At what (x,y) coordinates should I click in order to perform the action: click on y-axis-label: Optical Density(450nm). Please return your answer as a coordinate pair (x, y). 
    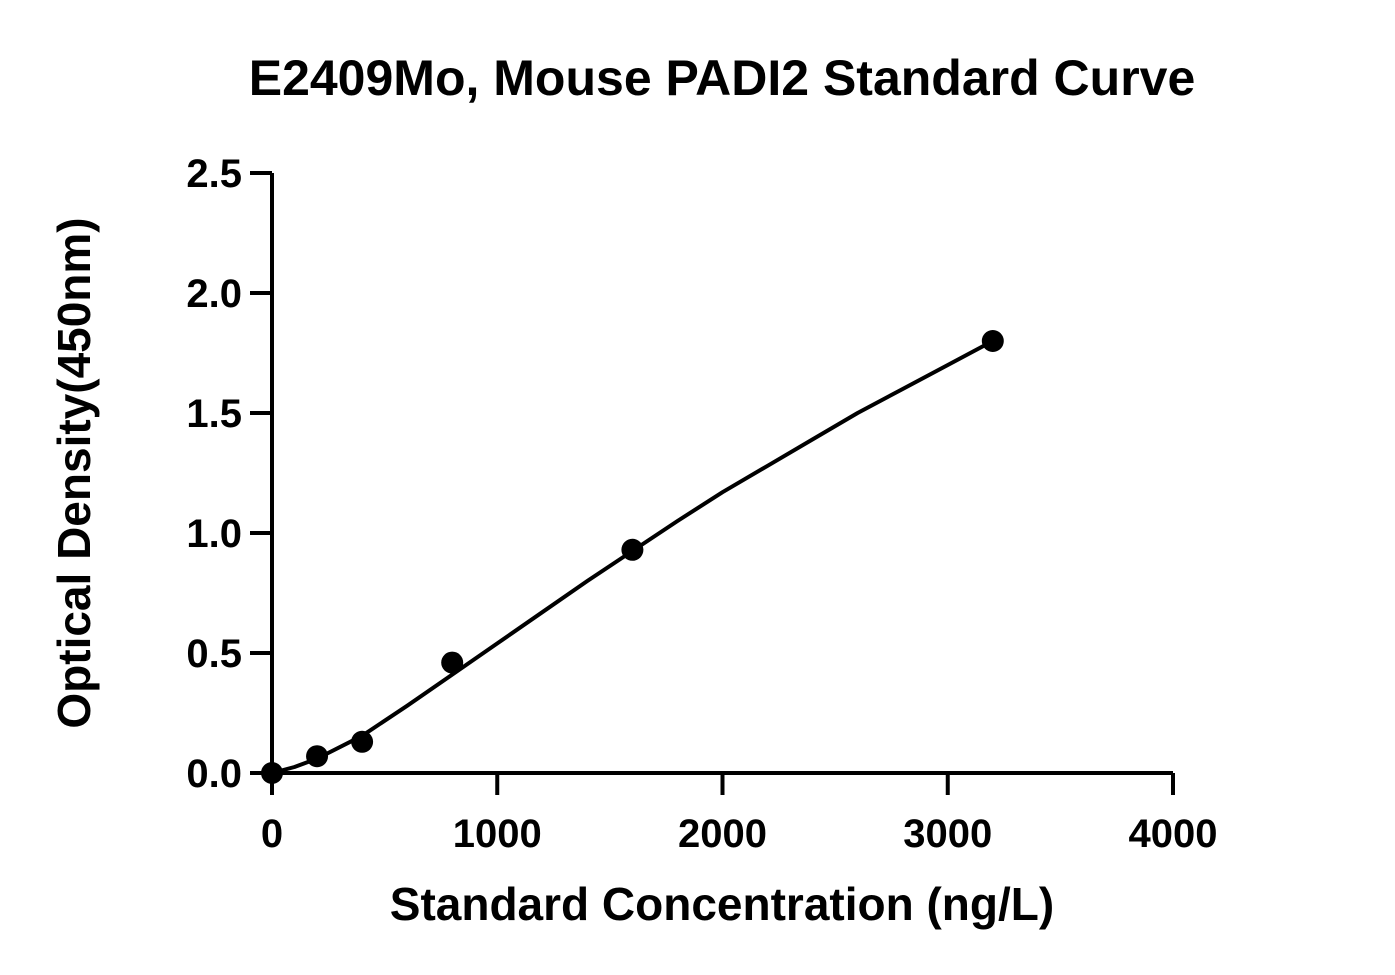
    Looking at the image, I should click on (74, 472).